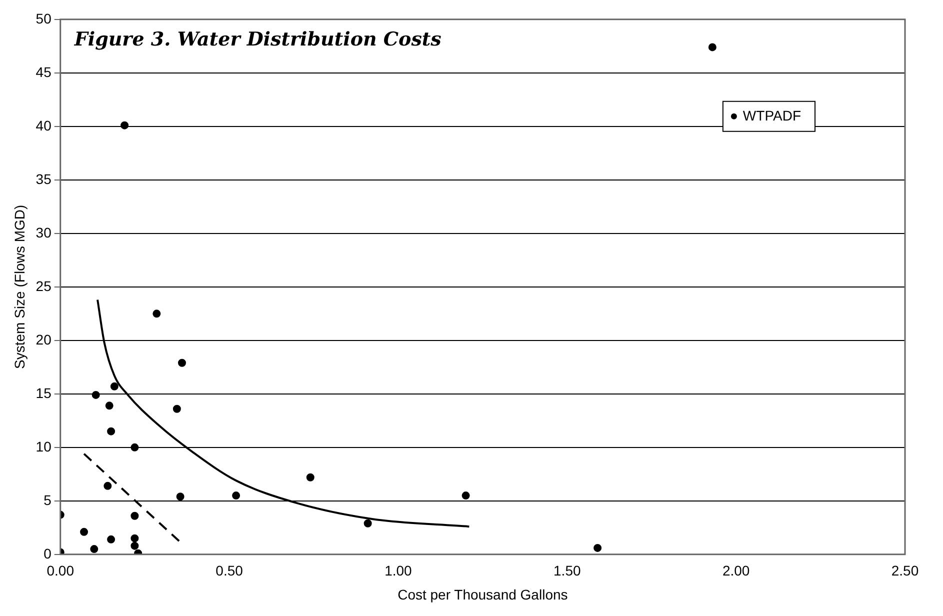 This screenshot has width=943, height=616. What do you see at coordinates (60, 570) in the screenshot?
I see `x-tick-label: 0.00` at bounding box center [60, 570].